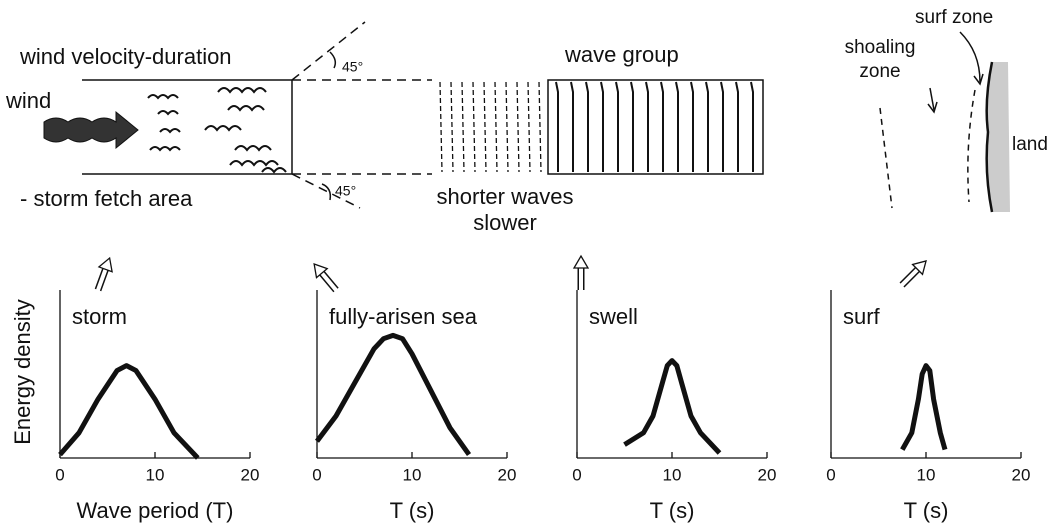 Image resolution: width=1057 pixels, height=531 pixels. Describe the element at coordinates (22, 372) in the screenshot. I see `y-axis-label: Energy density` at that location.